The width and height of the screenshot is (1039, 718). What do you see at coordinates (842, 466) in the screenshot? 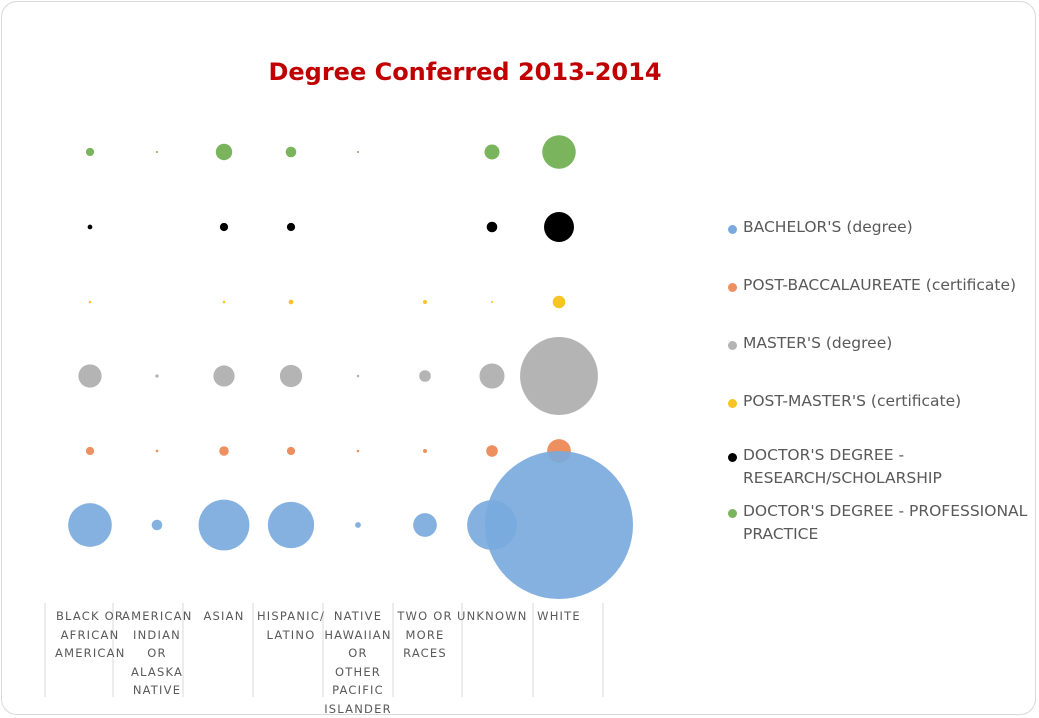
I see `legend-label: DOCTOR'S DEGREE - RESEARCH/SCHOLARSHIP` at bounding box center [842, 466].